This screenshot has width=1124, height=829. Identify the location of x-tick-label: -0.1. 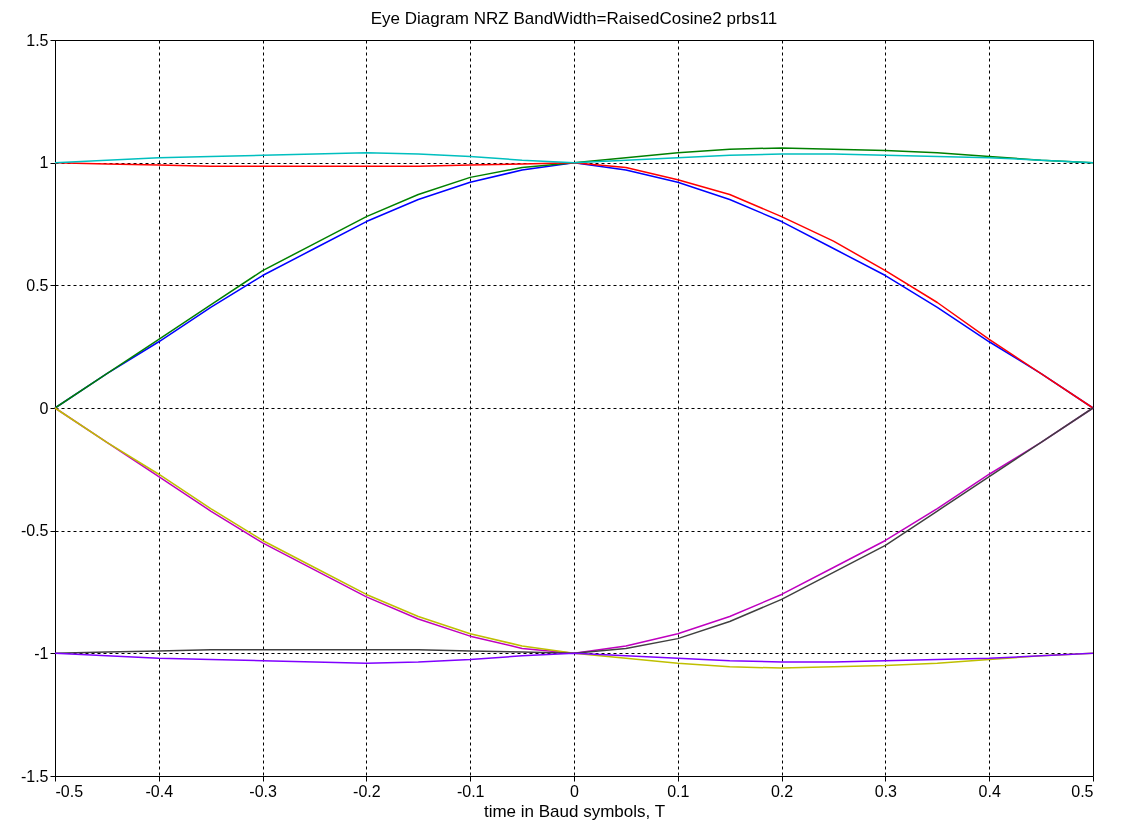
(470, 791).